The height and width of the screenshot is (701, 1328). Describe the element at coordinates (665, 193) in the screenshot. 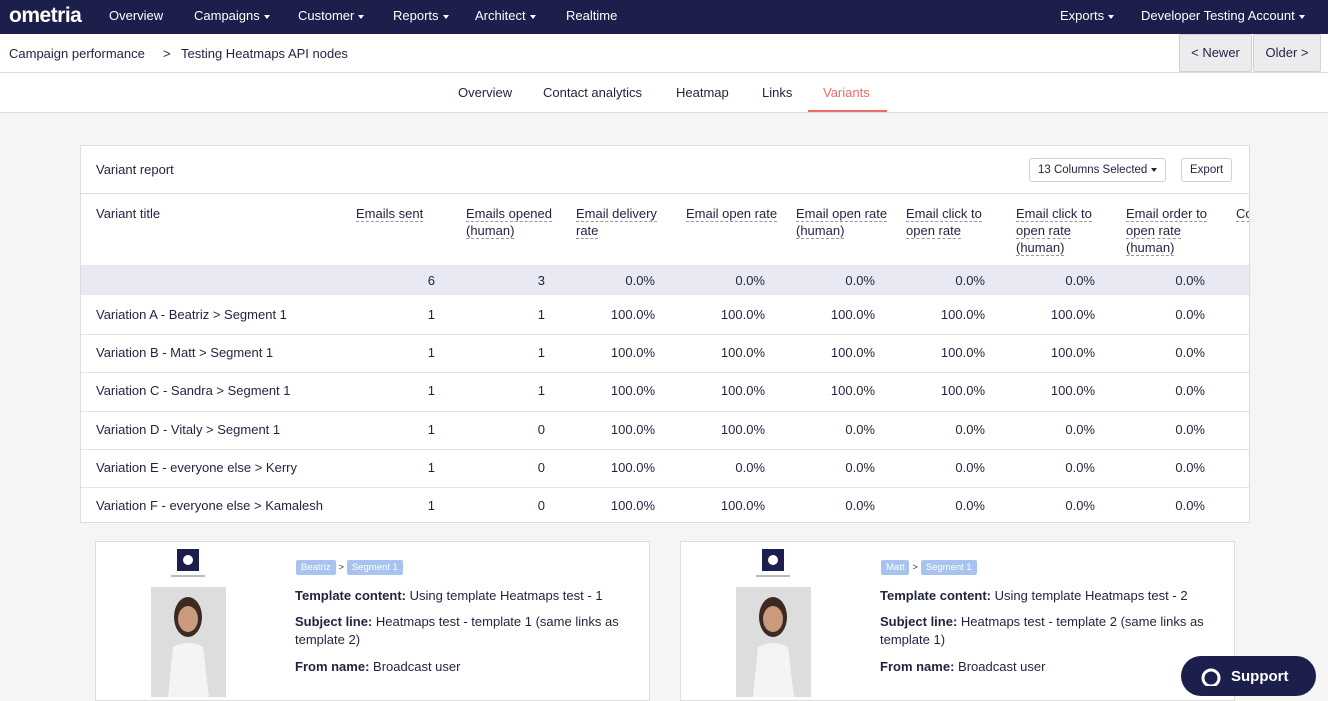

I see `divider` at that location.